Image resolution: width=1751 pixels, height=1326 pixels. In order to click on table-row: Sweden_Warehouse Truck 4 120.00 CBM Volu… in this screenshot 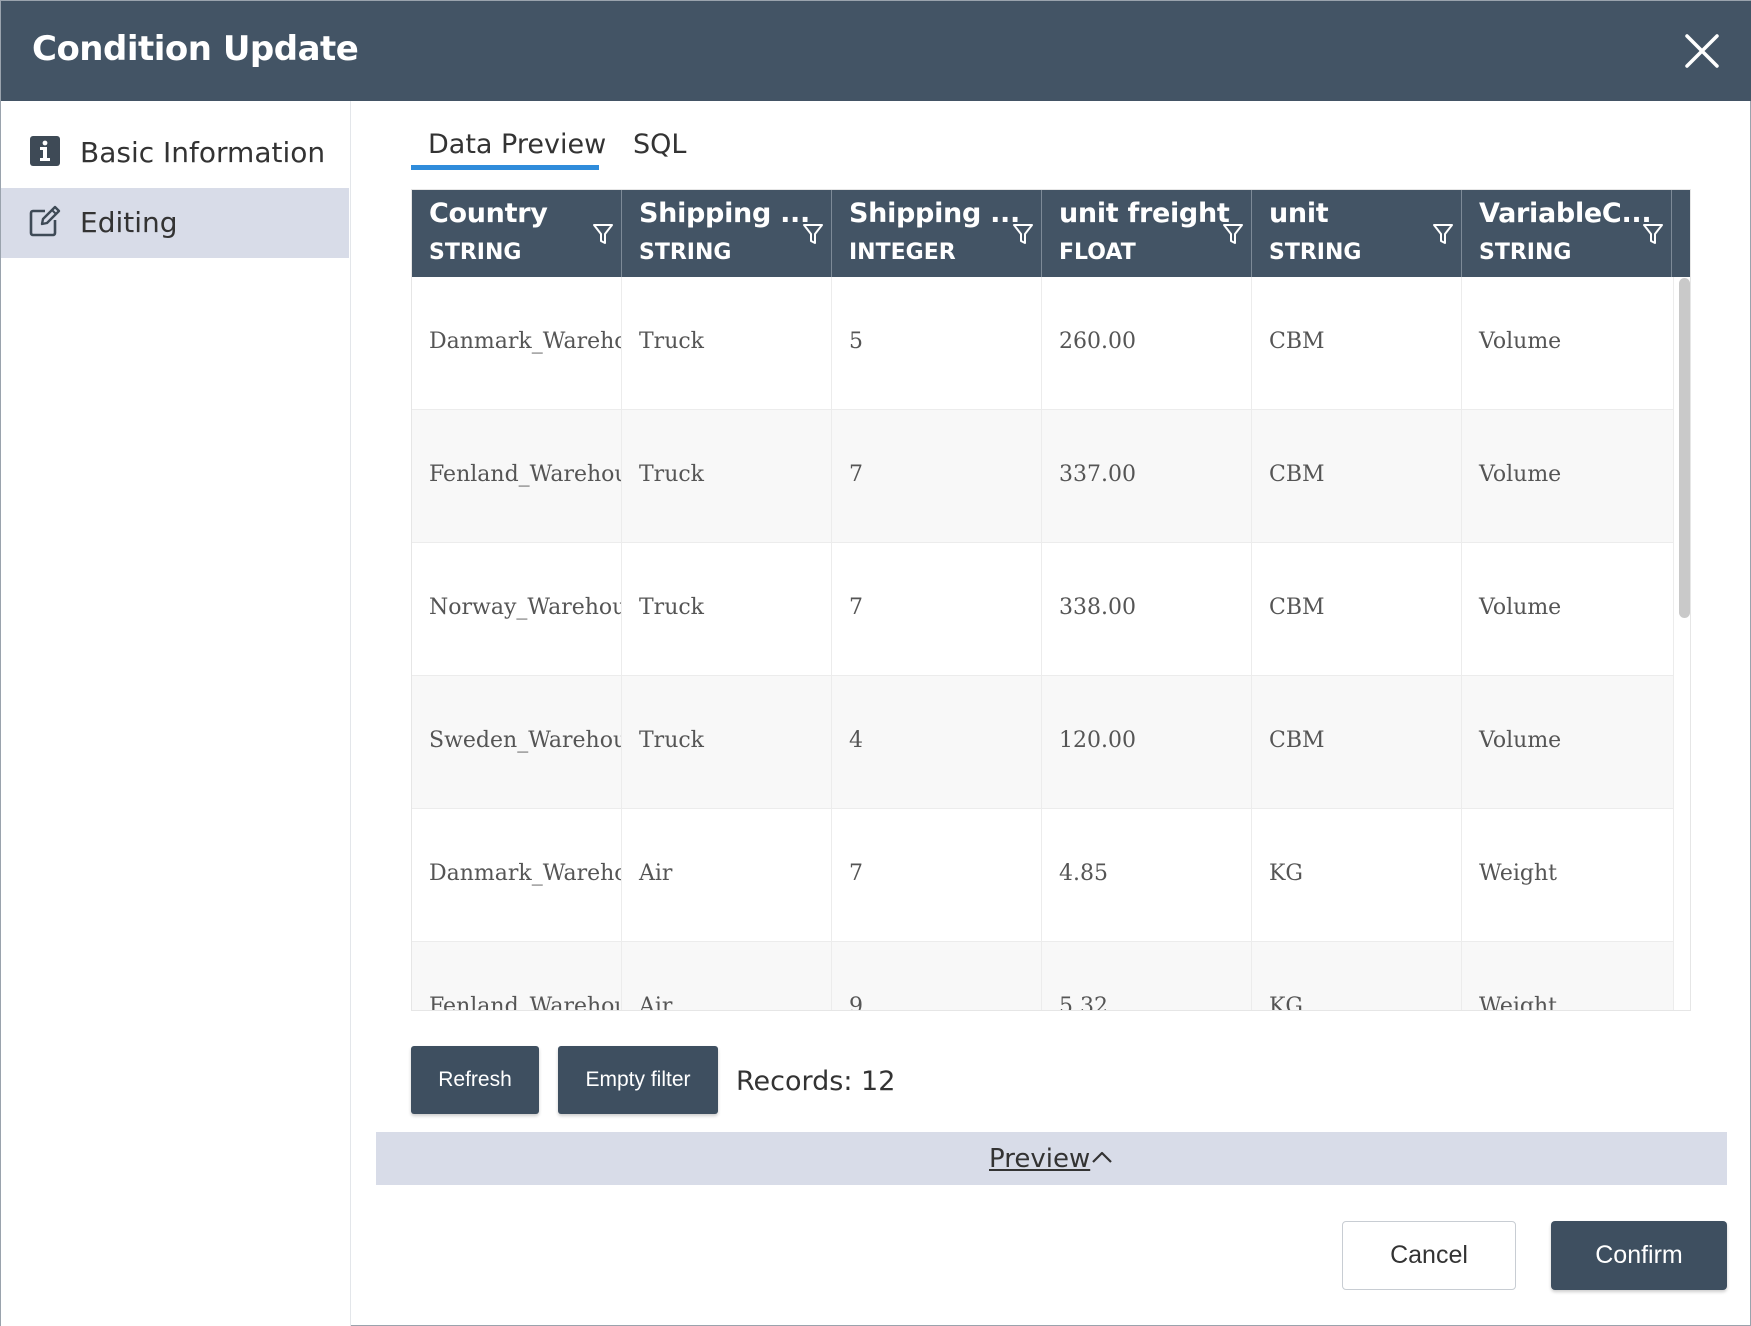, I will do `click(1043, 742)`.